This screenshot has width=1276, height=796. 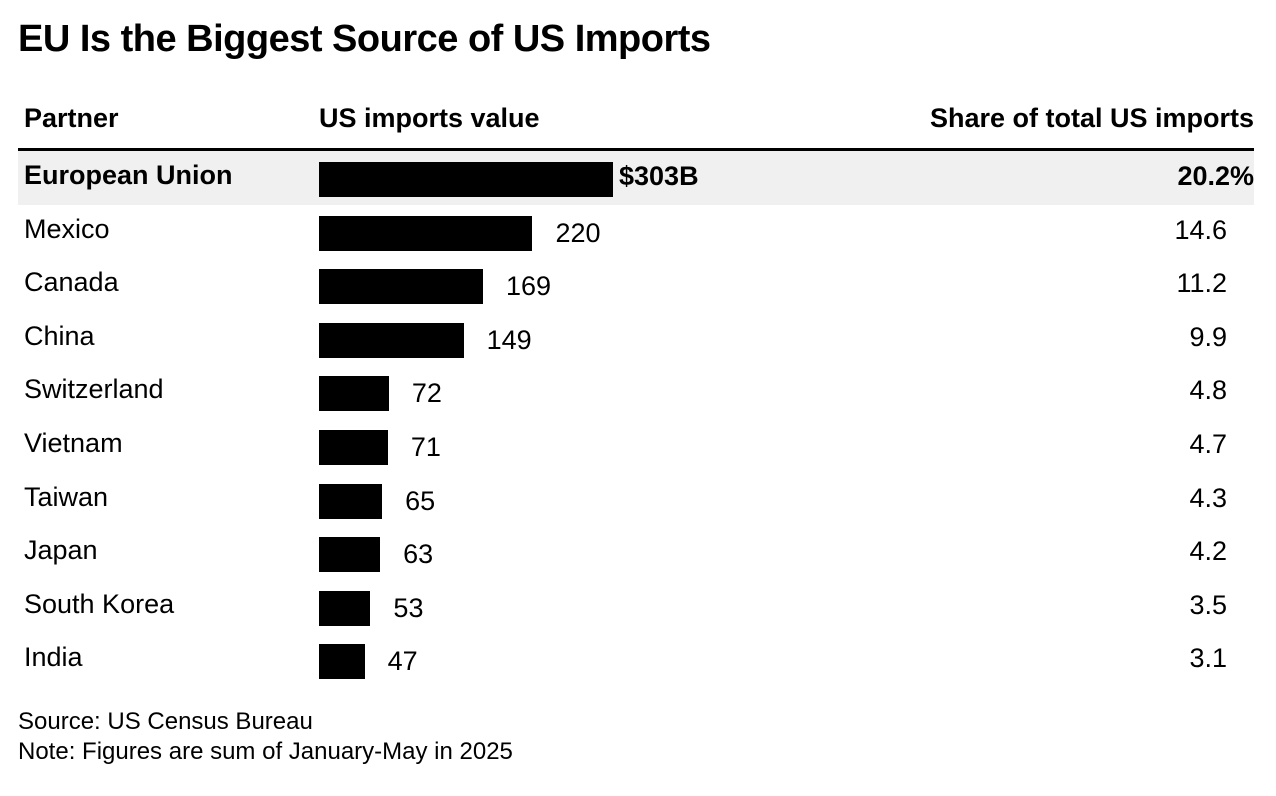 I want to click on partner-label: China, so click(x=59, y=335).